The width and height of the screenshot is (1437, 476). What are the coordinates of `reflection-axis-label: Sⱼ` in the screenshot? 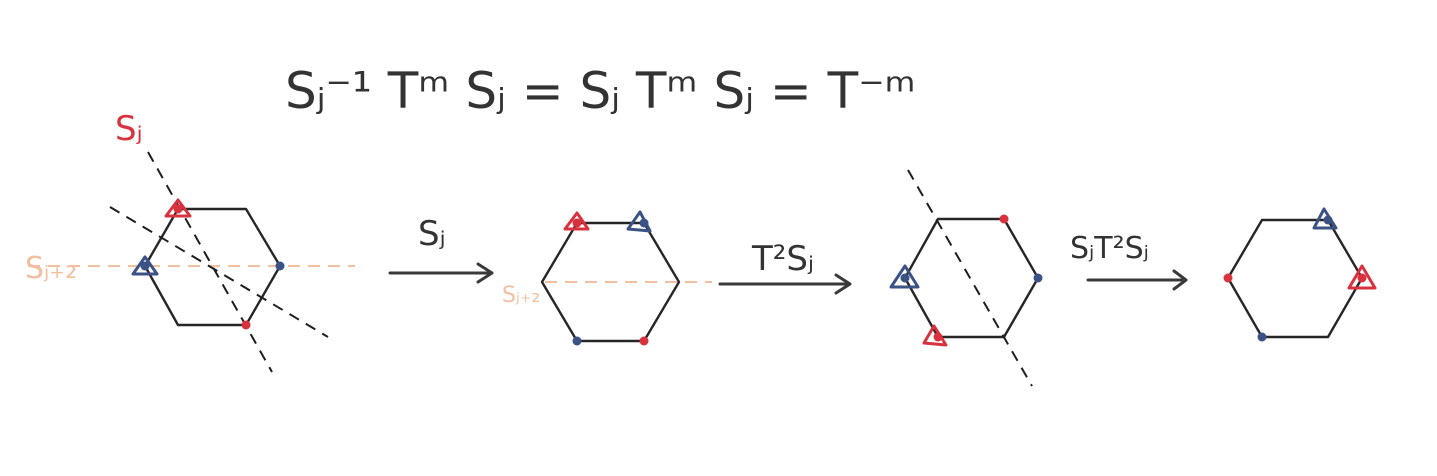 It's located at (129, 129).